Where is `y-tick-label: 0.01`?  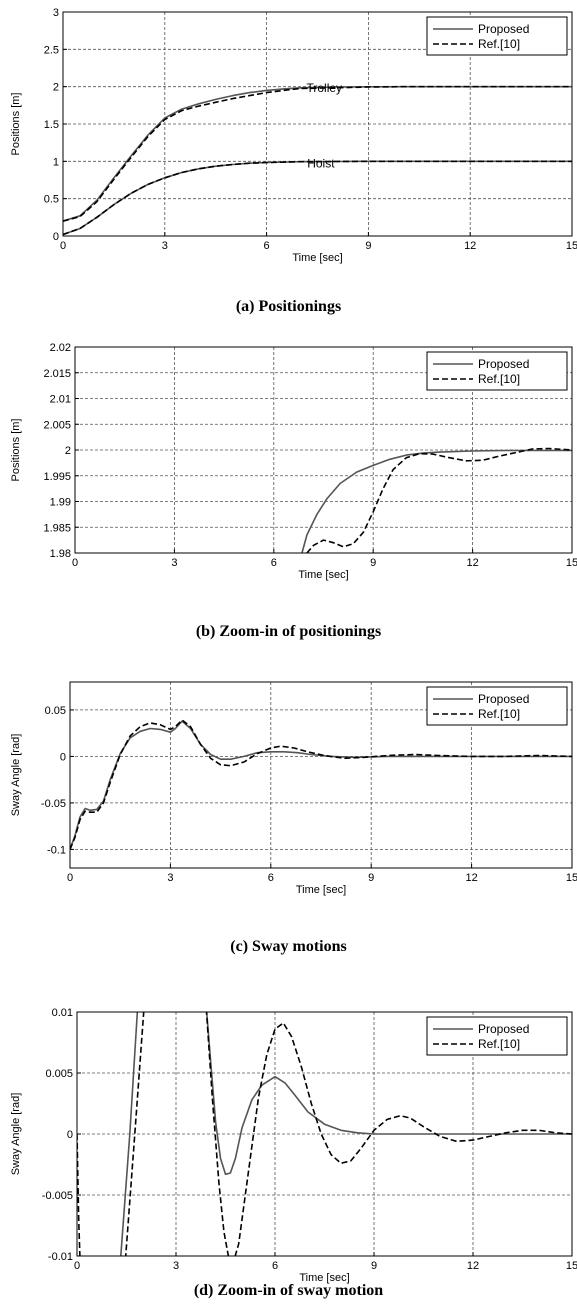 y-tick-label: 0.01 is located at coordinates (62, 1013).